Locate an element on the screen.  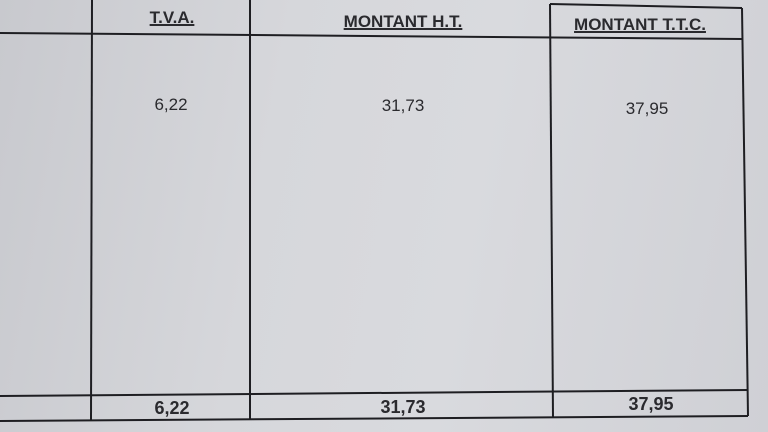
cell-montant-ttc: 37,95 is located at coordinates (647, 108).